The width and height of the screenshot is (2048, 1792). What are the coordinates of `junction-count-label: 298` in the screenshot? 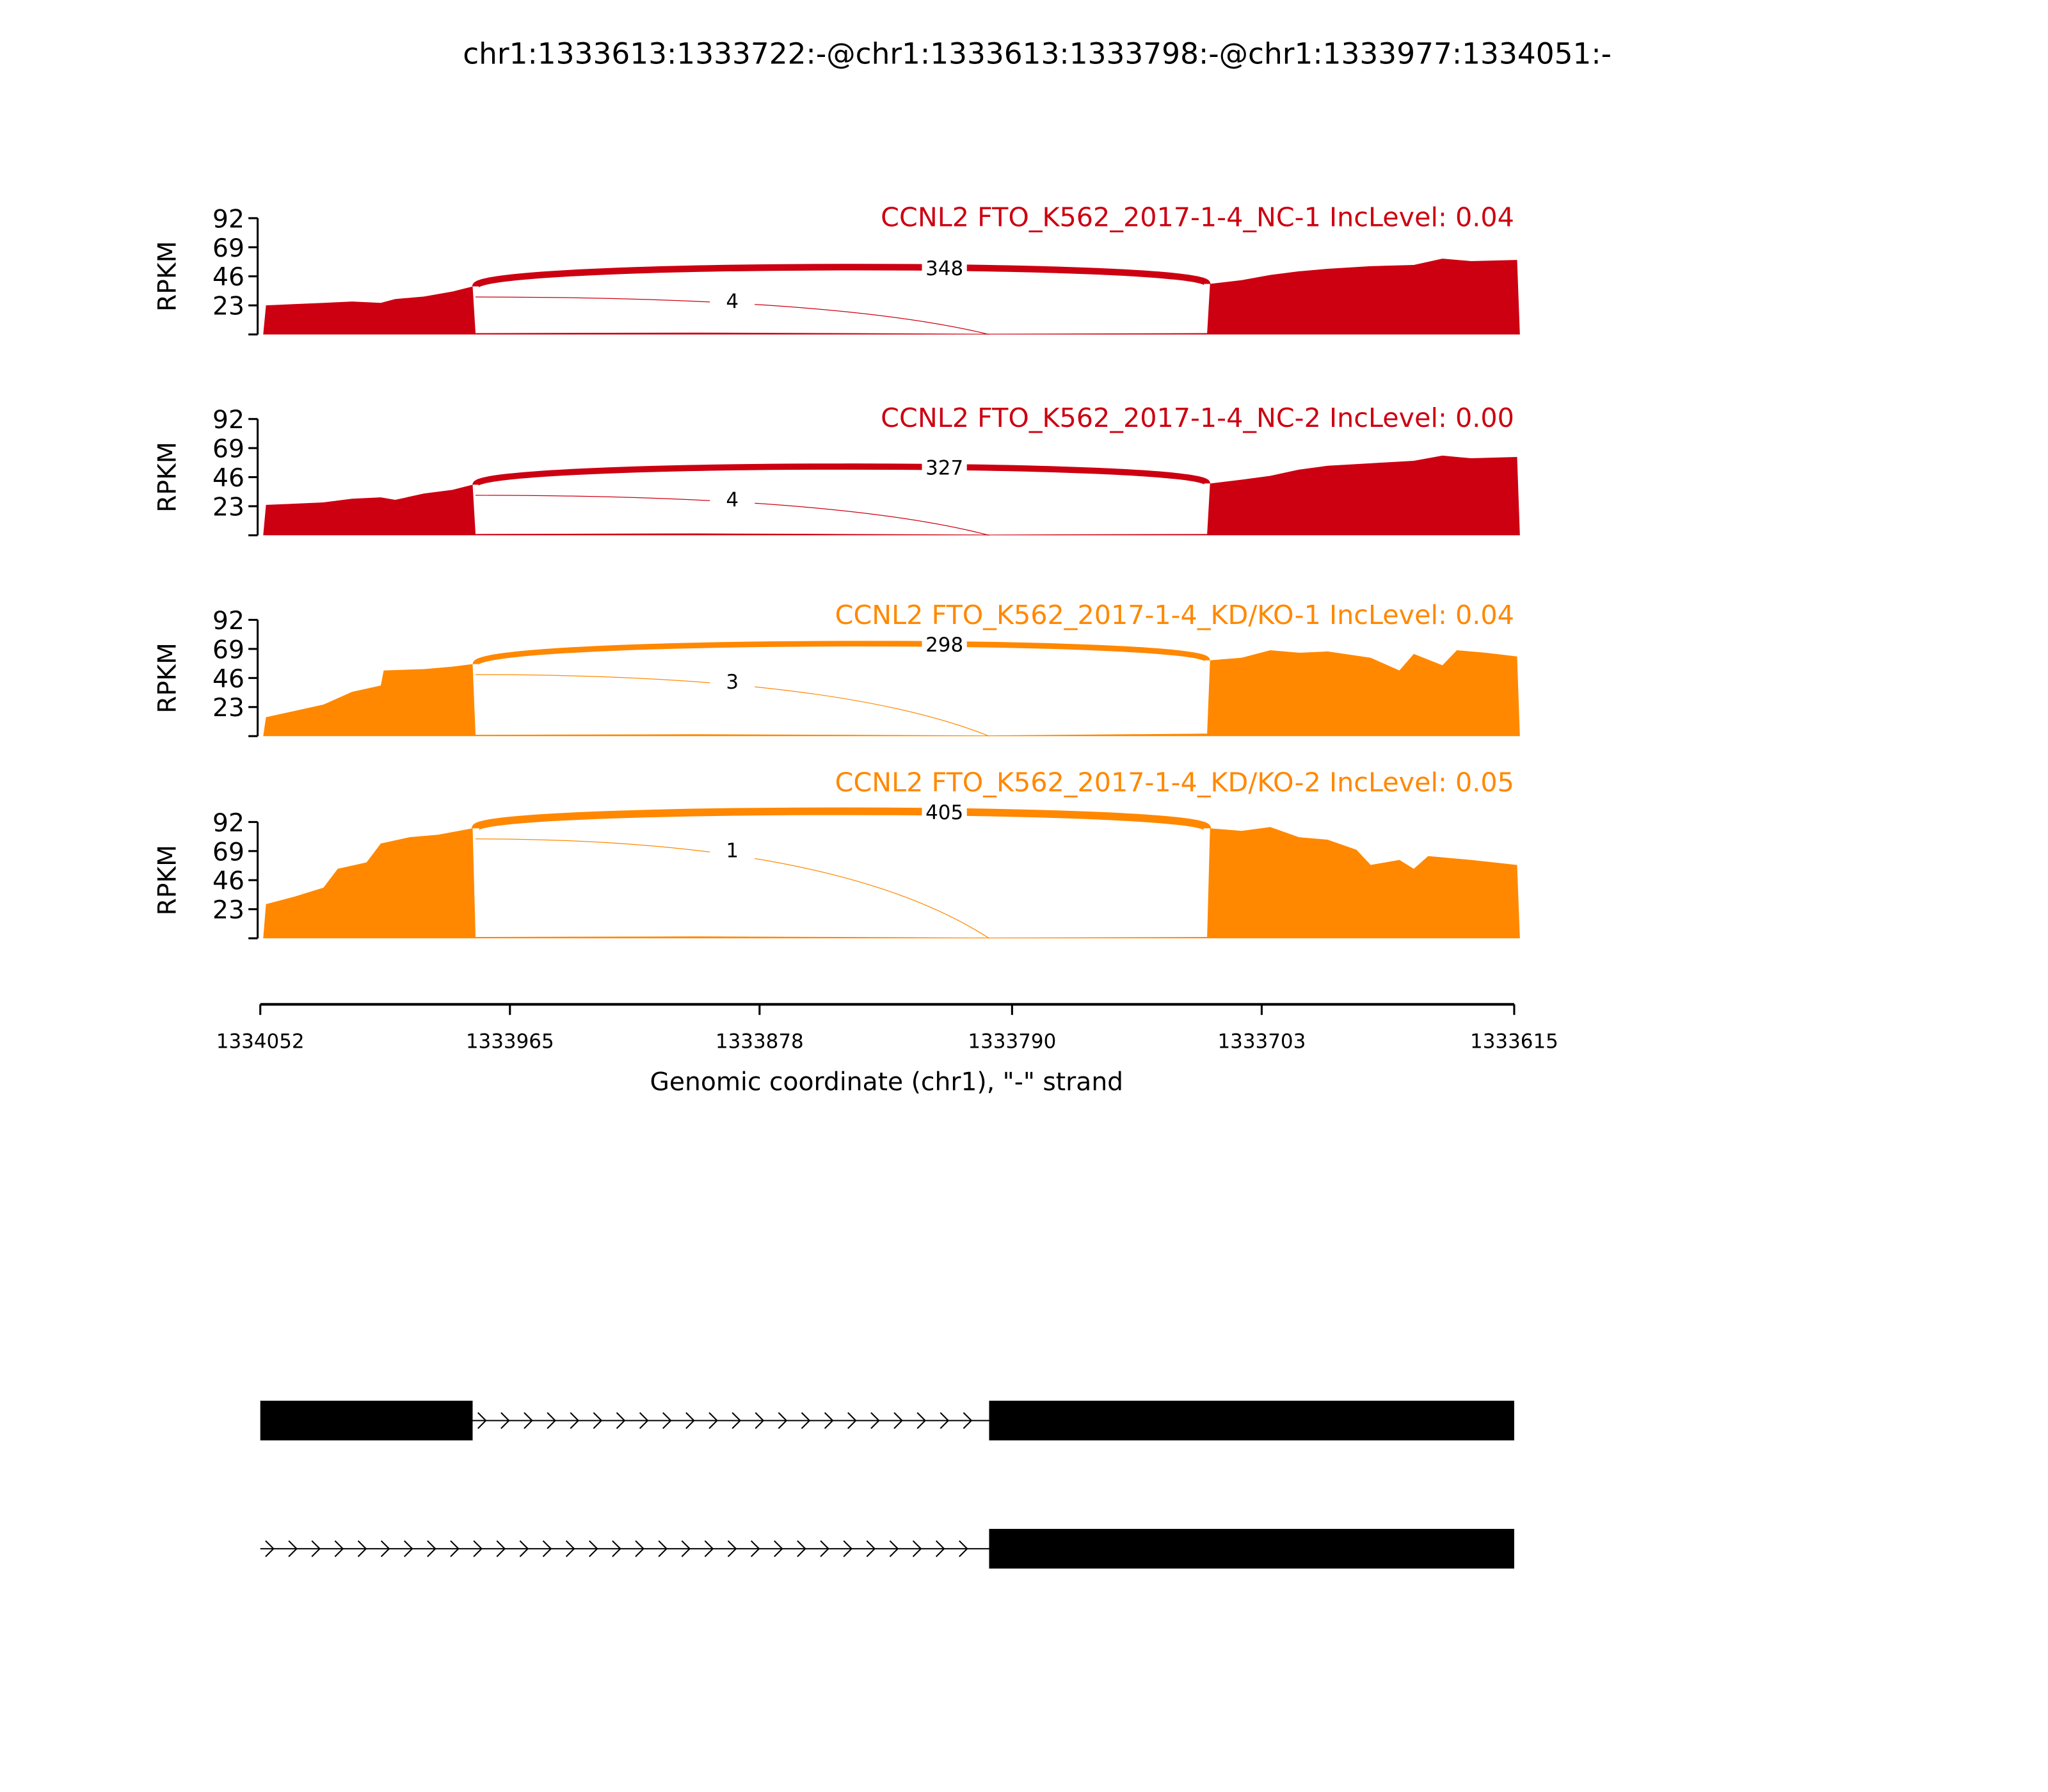 It's located at (944, 645).